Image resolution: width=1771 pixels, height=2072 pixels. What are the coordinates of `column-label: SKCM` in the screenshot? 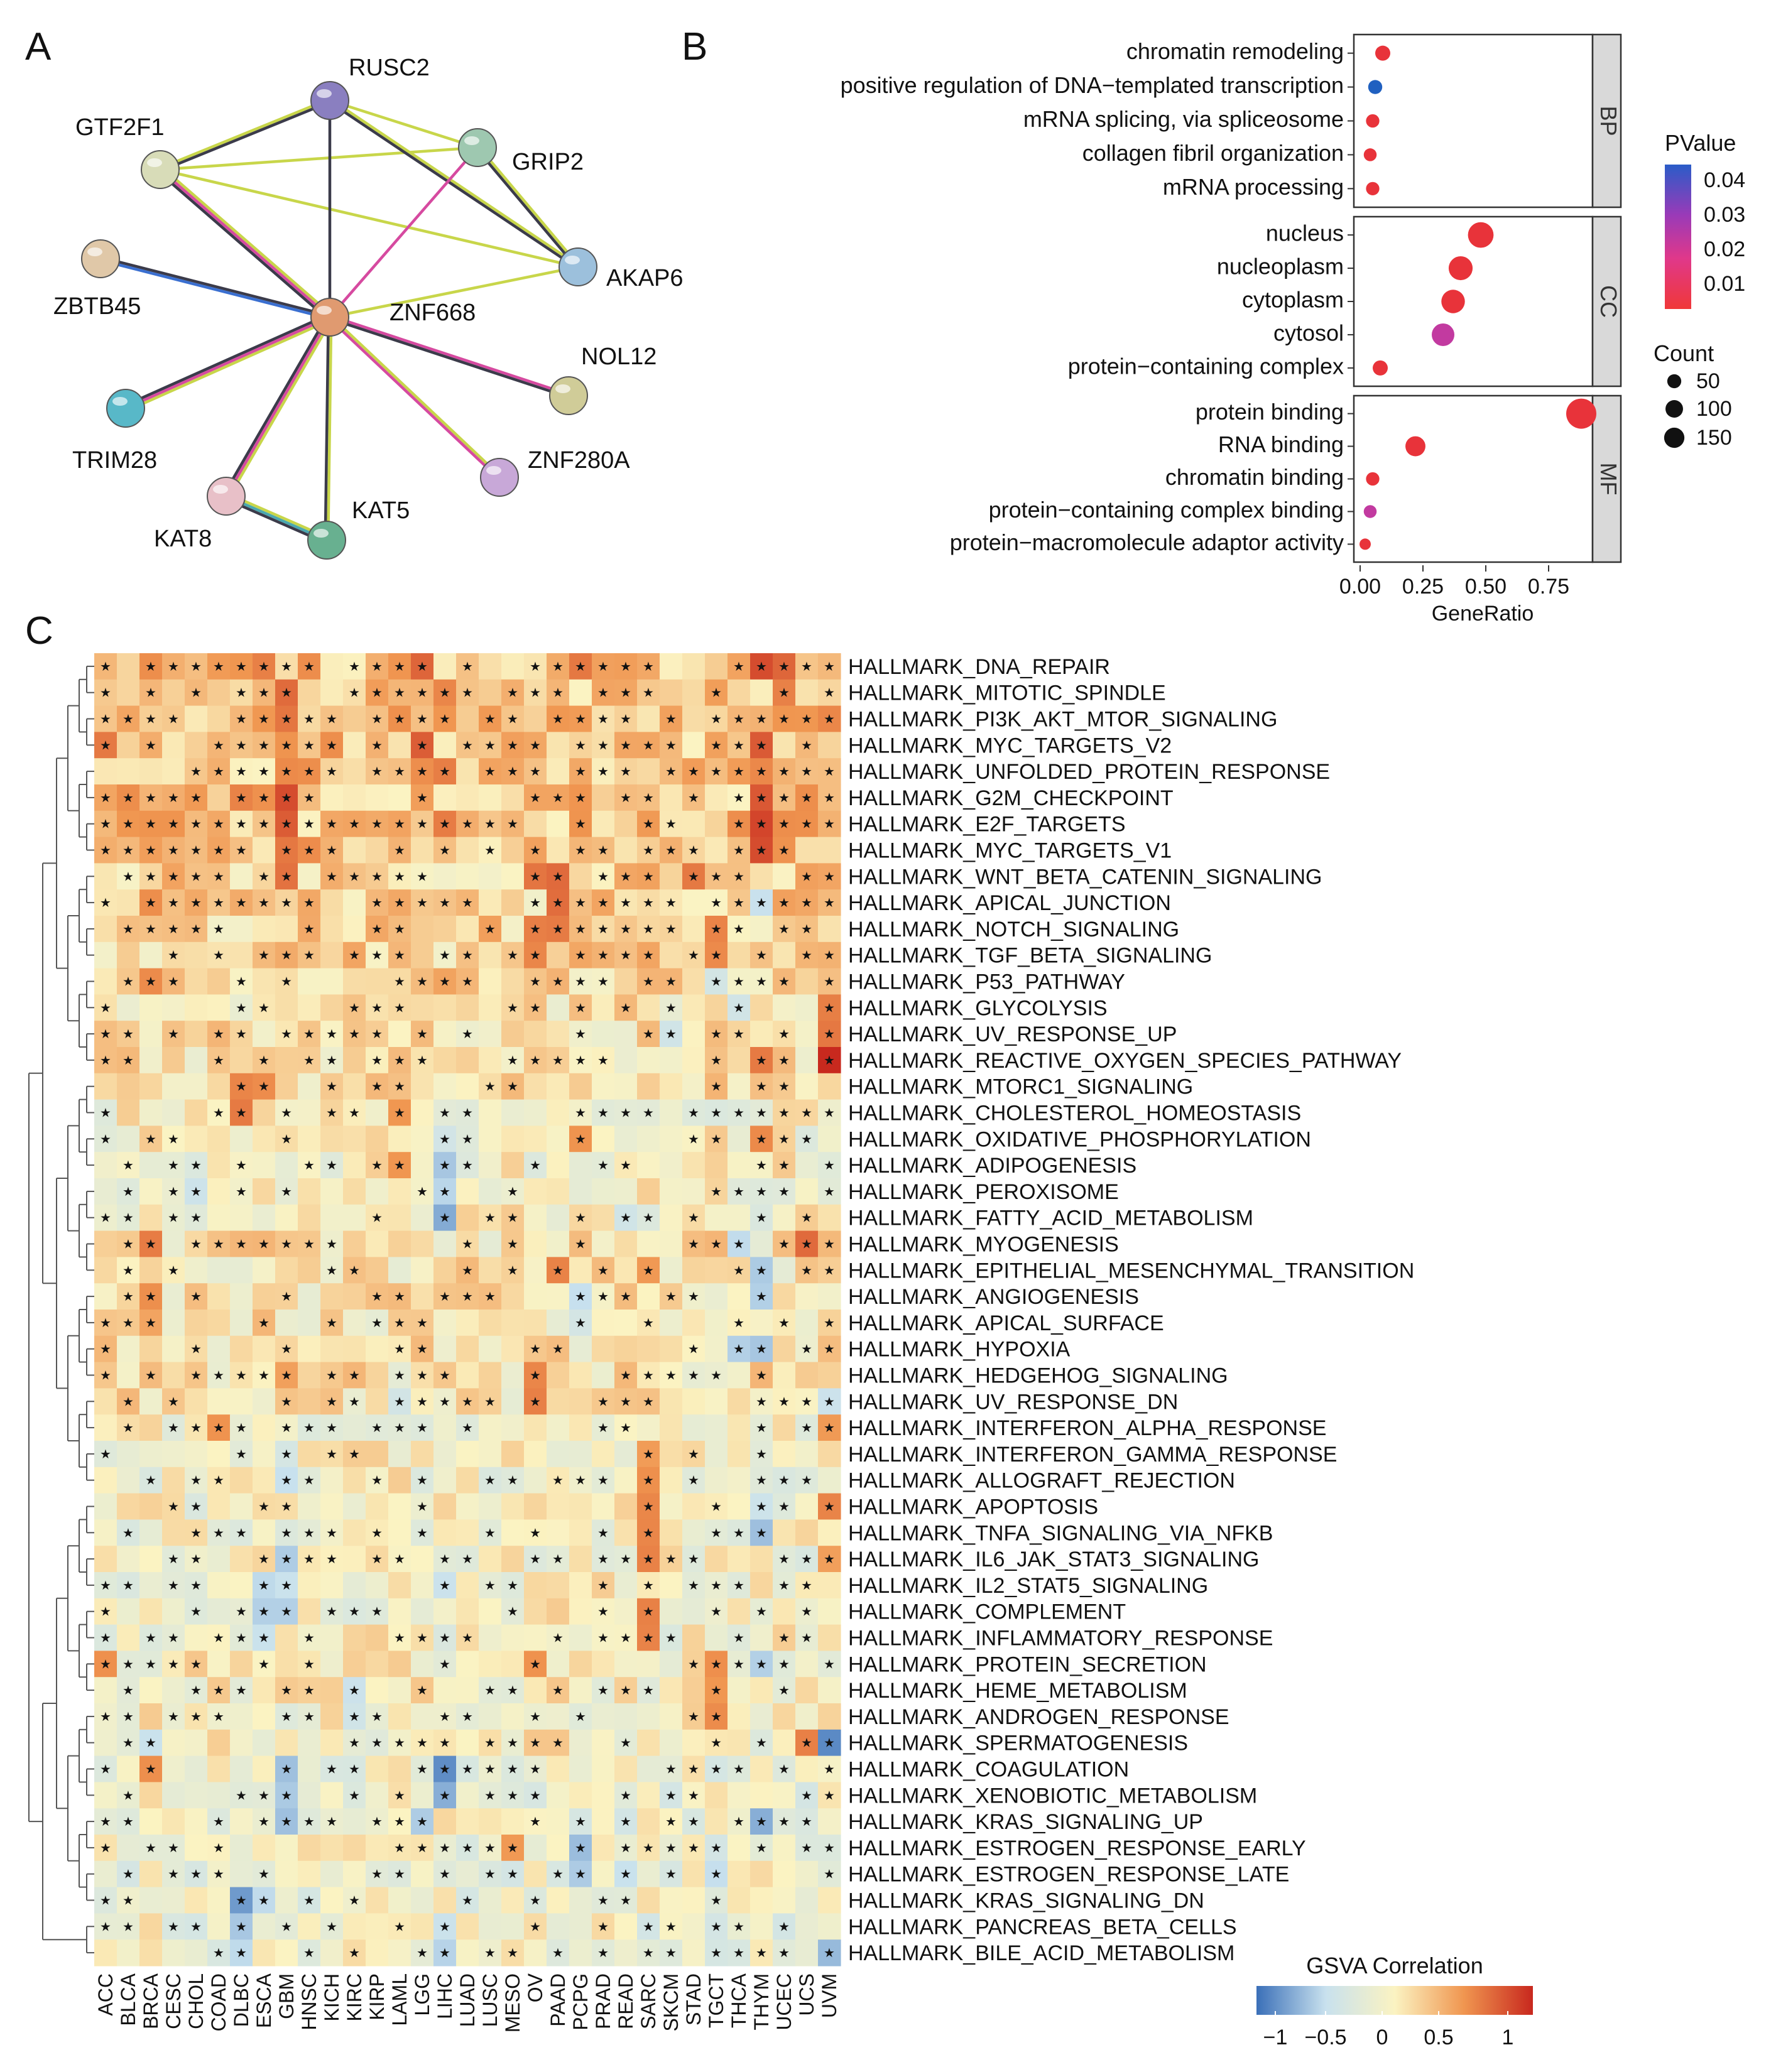 It's located at (671, 2002).